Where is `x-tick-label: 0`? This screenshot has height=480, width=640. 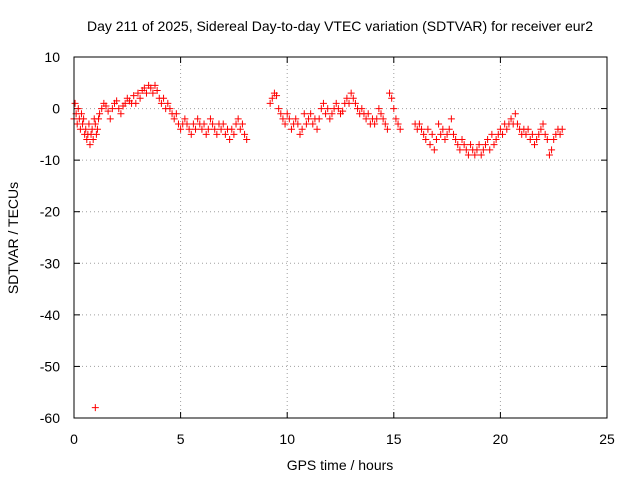 x-tick-label: 0 is located at coordinates (74, 439).